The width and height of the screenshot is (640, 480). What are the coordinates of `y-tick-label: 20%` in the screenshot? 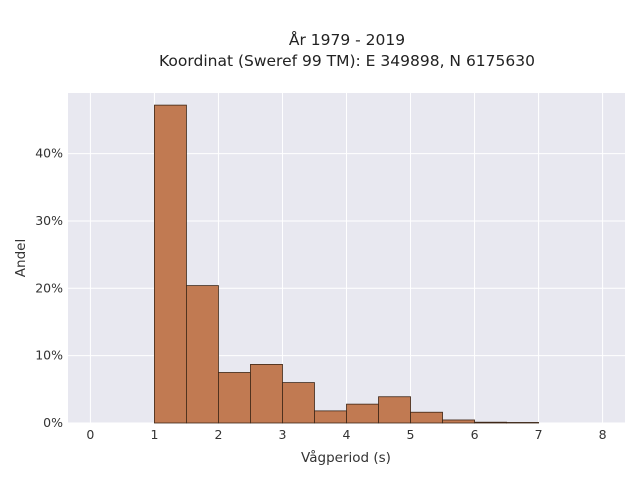 It's located at (49, 287).